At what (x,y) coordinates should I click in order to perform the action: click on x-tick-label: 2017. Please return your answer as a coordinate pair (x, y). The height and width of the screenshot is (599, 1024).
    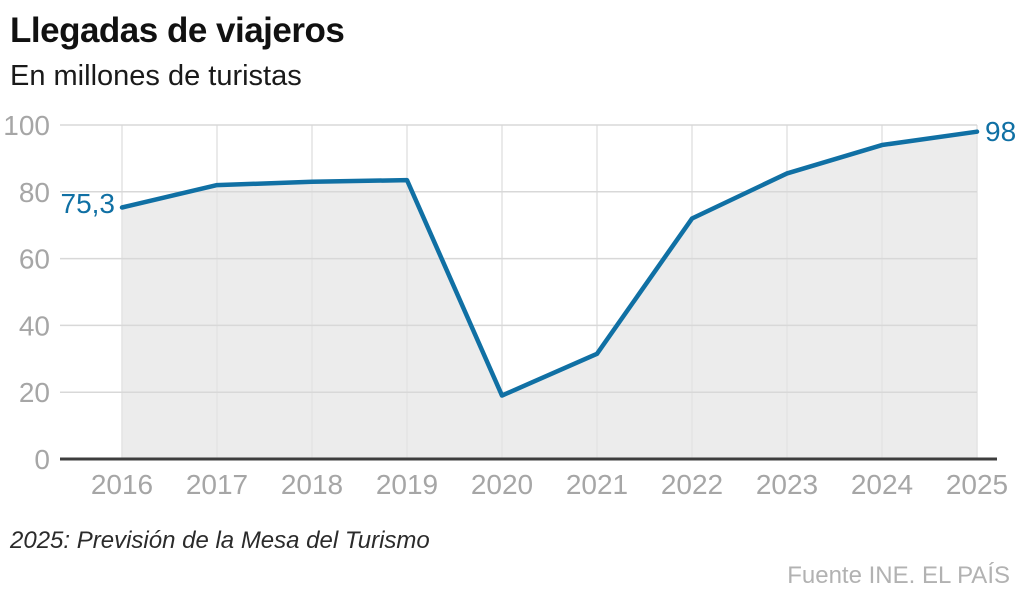
    Looking at the image, I should click on (217, 484).